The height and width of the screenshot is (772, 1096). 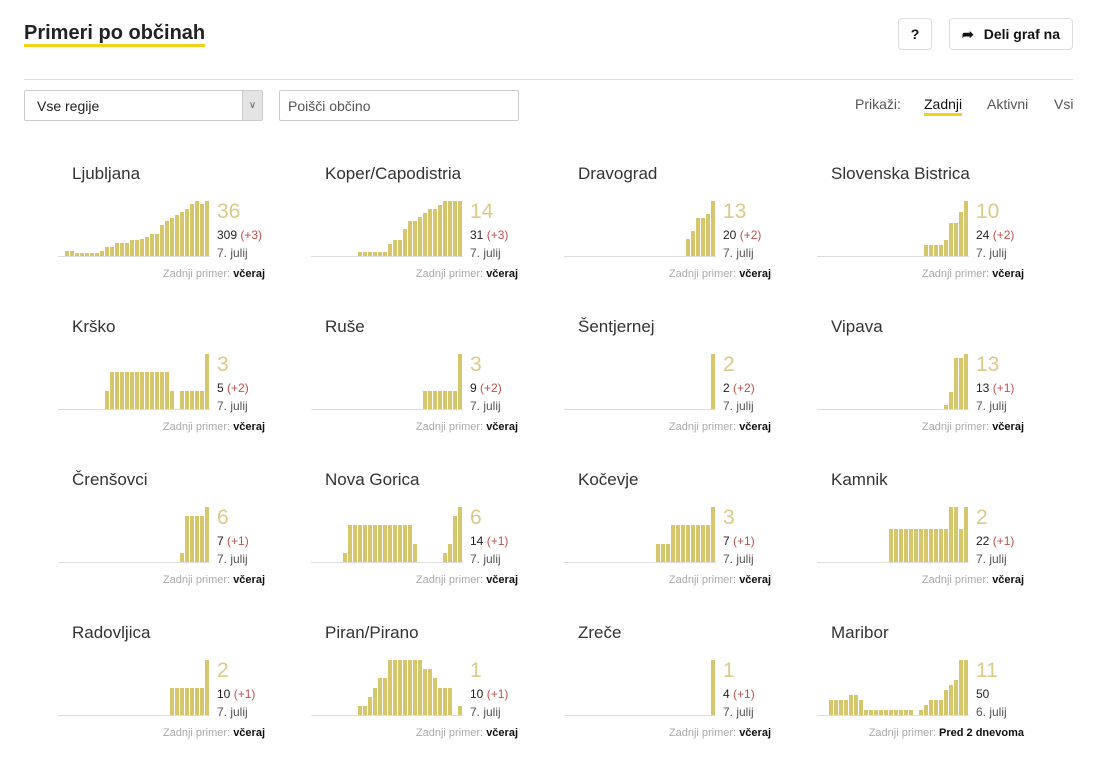 I want to click on total-count: 7 (+1), so click(x=233, y=541).